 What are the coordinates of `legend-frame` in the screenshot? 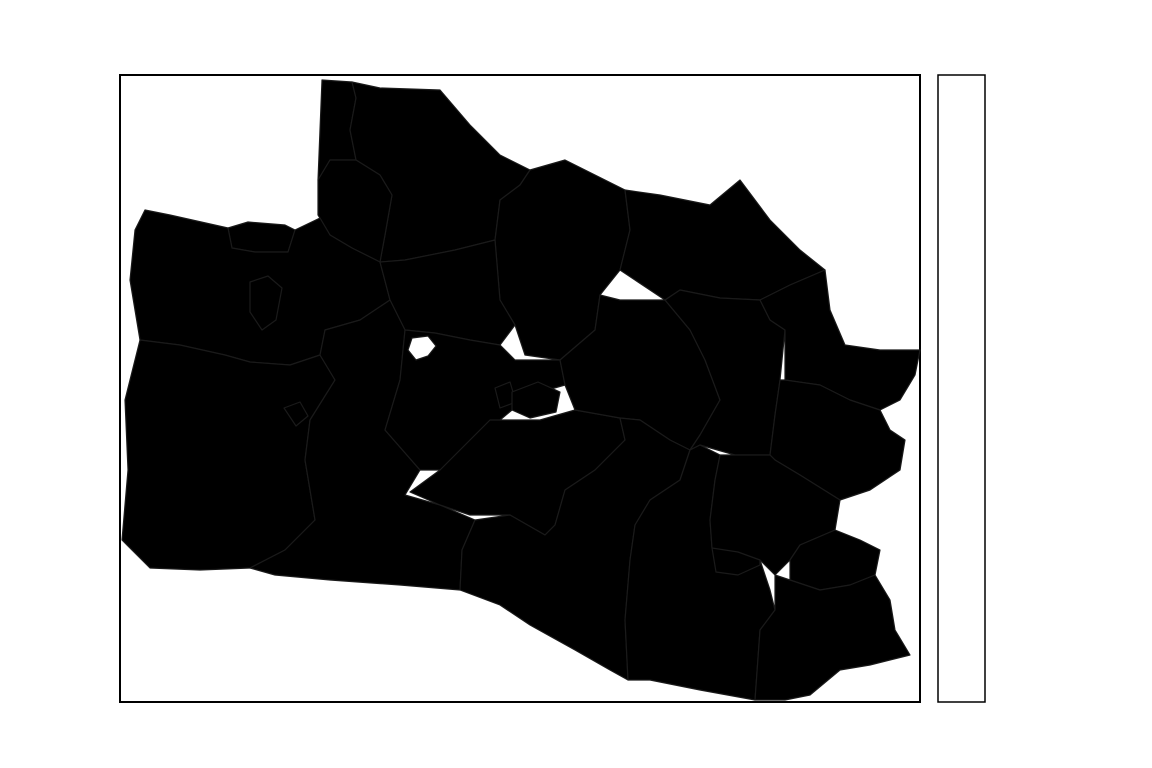 It's located at (961, 388).